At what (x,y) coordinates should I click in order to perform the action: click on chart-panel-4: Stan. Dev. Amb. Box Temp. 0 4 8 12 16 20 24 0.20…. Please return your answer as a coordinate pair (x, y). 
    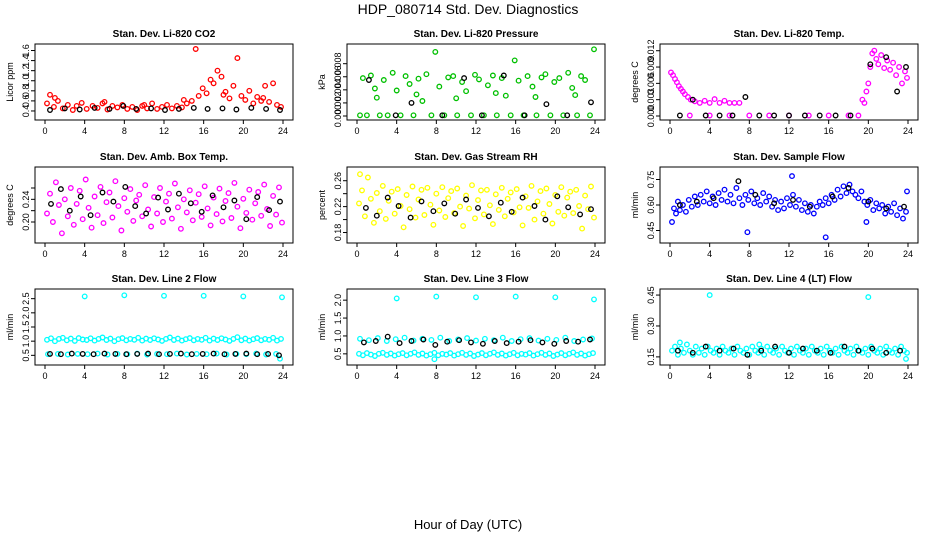
    Looking at the image, I should click on (149, 205).